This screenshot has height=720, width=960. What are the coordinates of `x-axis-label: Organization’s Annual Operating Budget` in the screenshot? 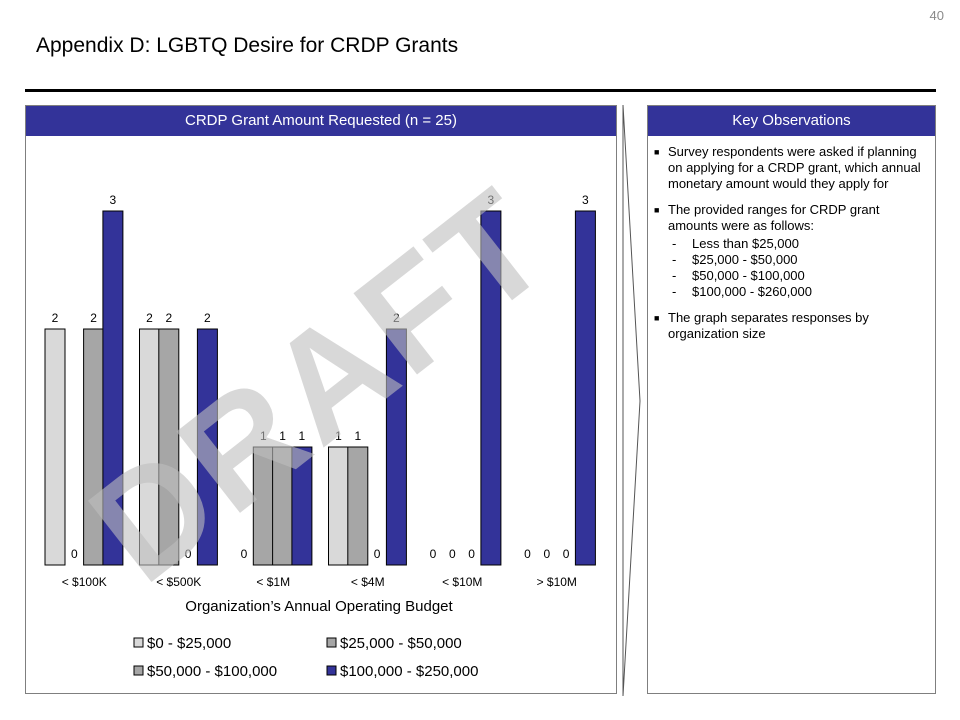 It's located at (319, 606).